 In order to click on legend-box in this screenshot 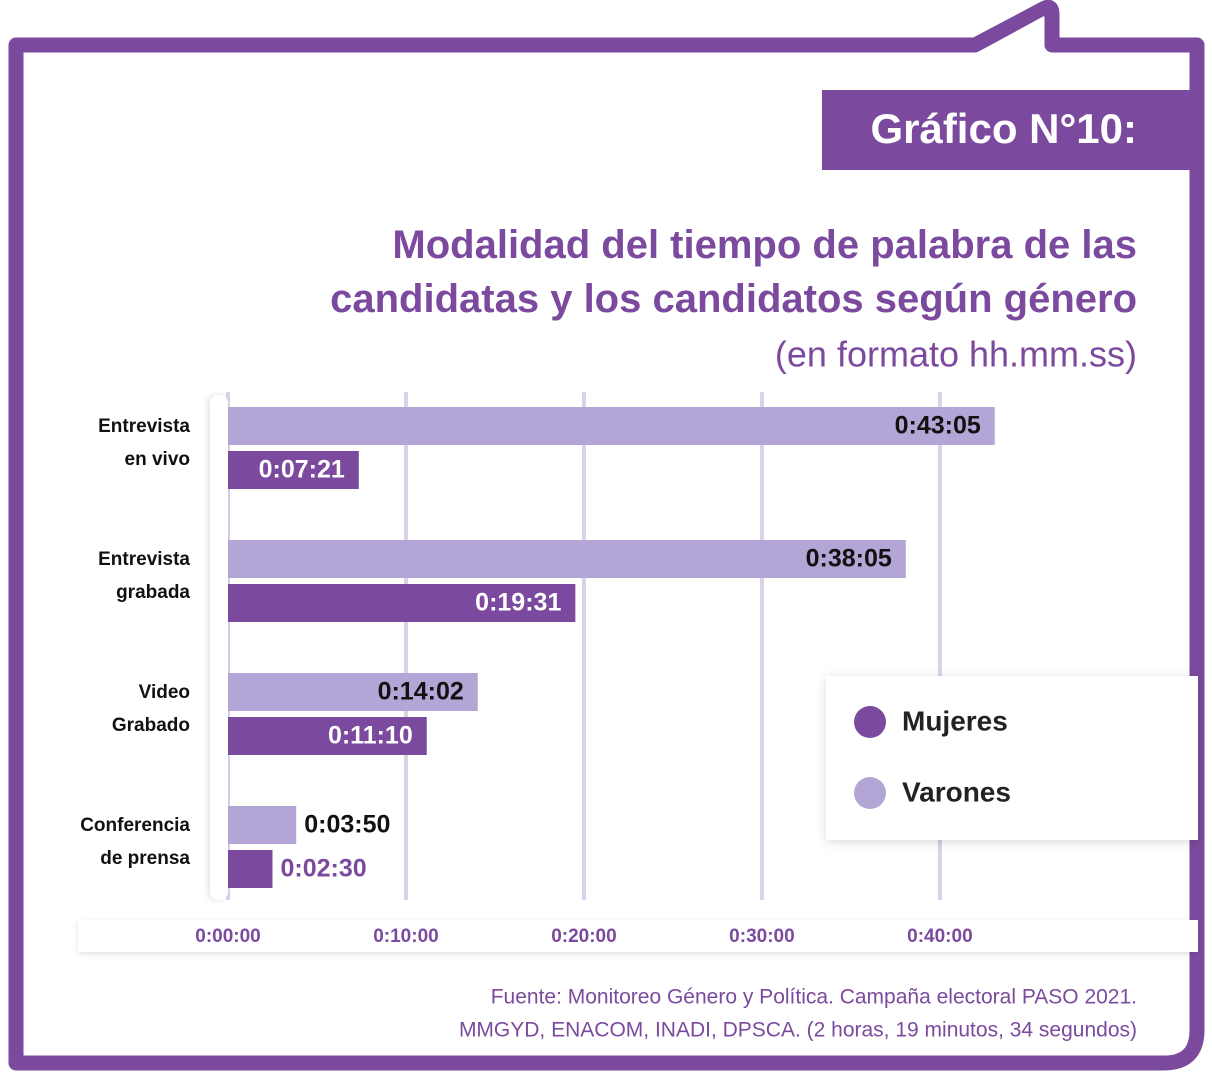, I will do `click(1012, 758)`.